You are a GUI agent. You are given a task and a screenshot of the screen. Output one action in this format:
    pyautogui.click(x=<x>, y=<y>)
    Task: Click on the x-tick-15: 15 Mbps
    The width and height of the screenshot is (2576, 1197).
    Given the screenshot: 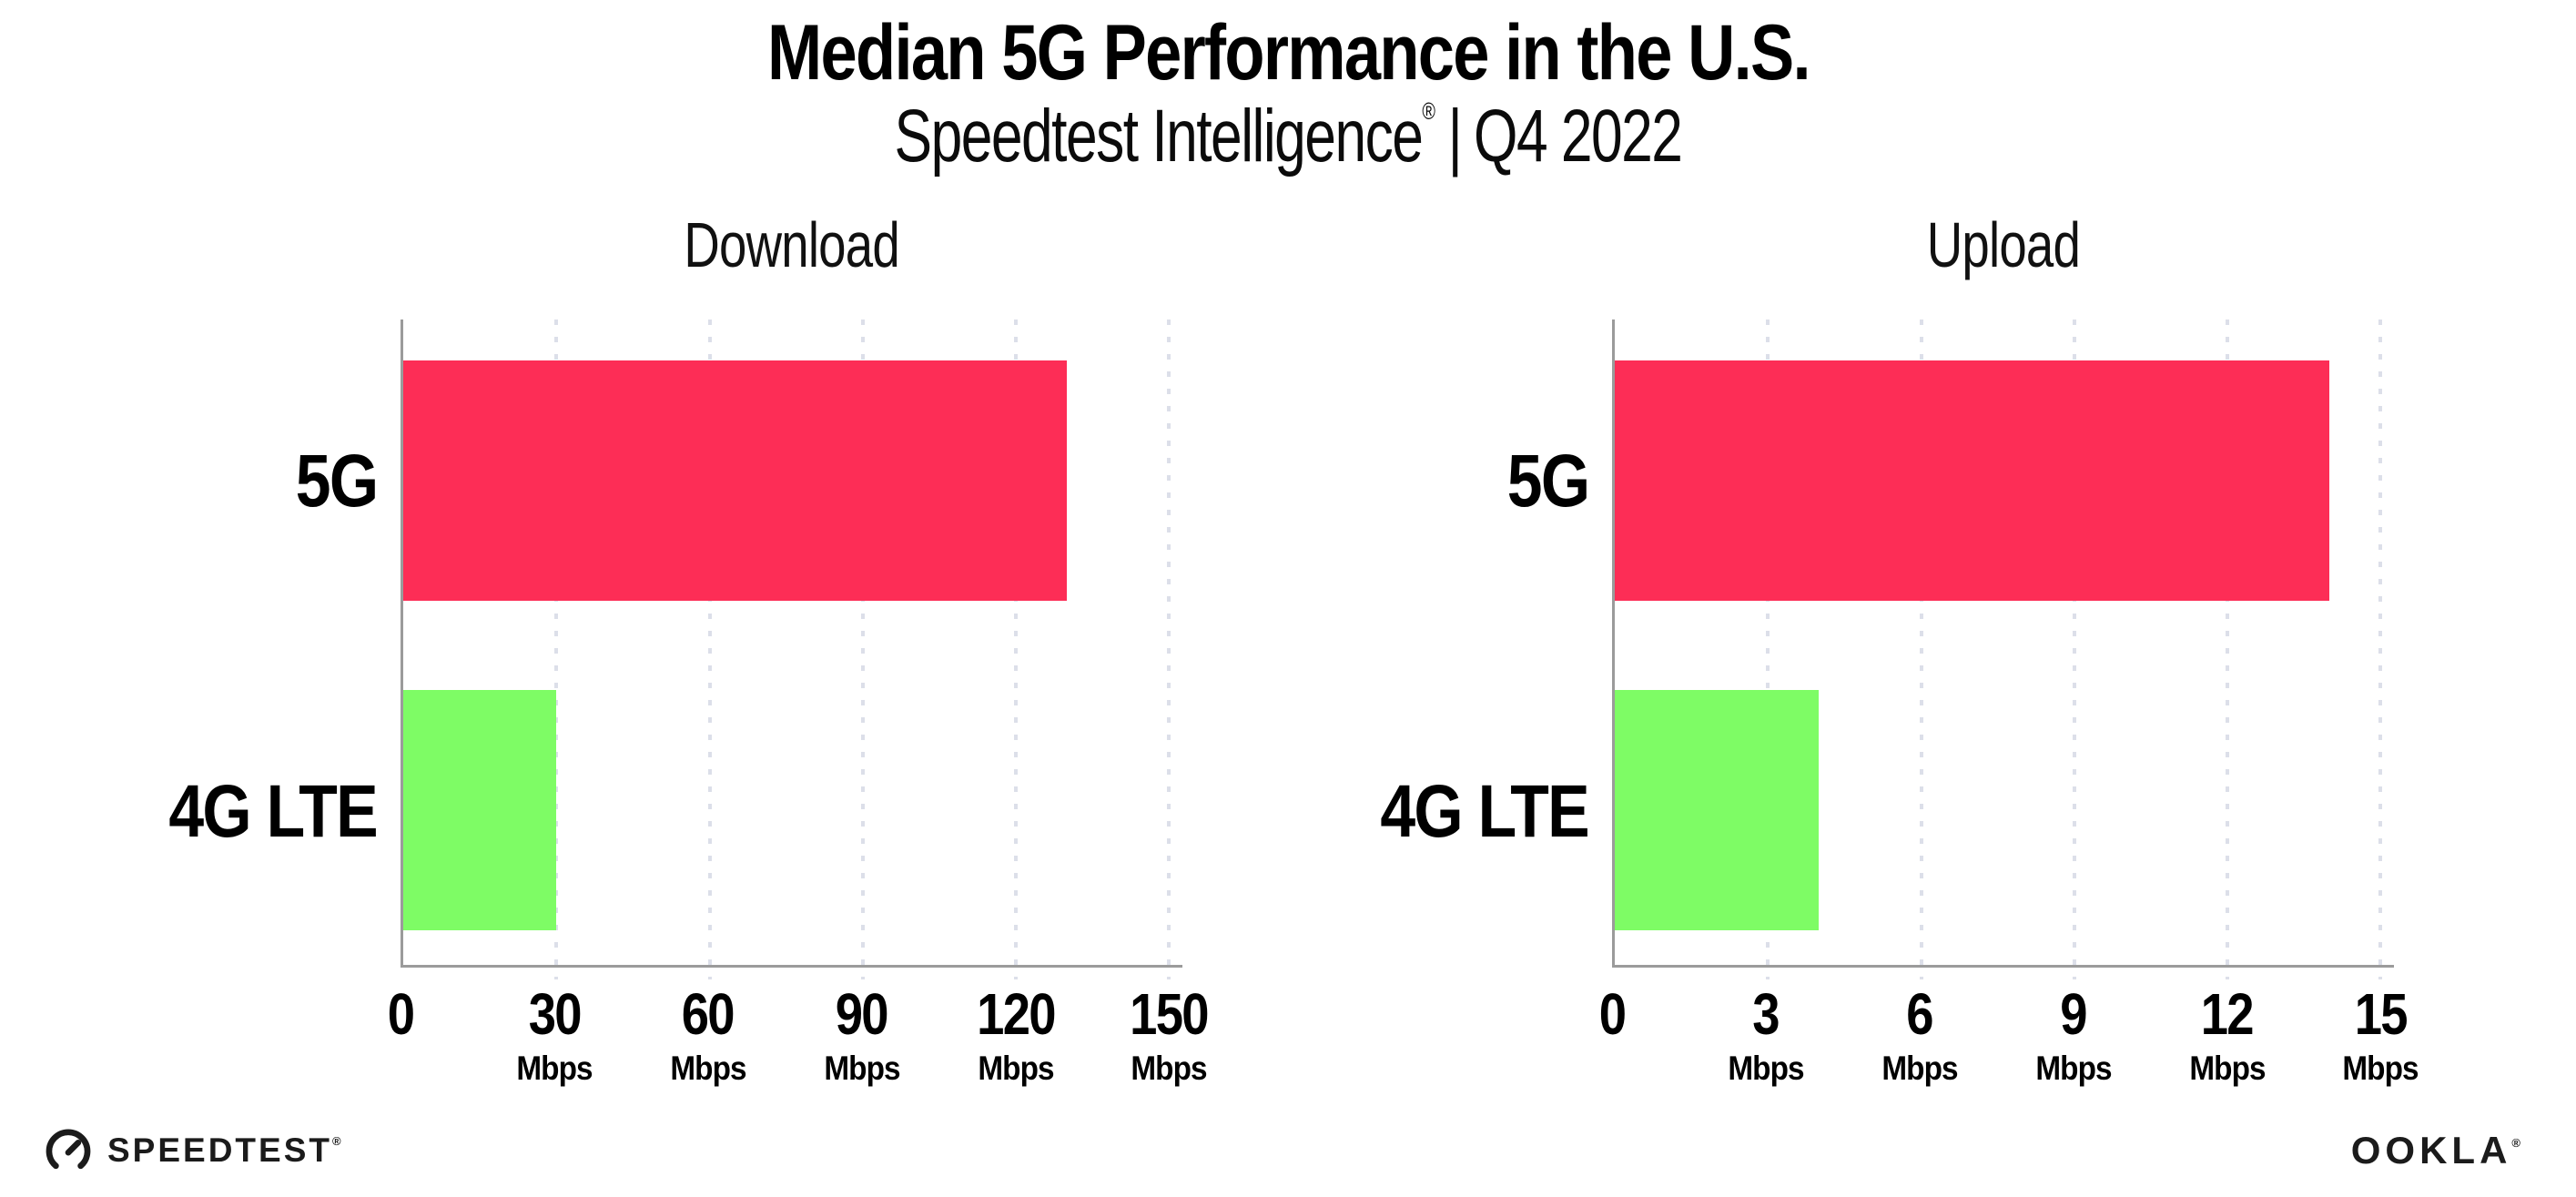 What is the action you would take?
    pyautogui.click(x=2380, y=1034)
    